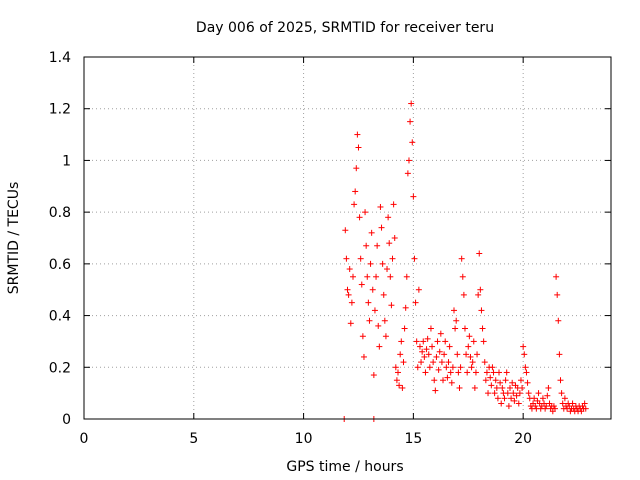  What do you see at coordinates (523, 439) in the screenshot?
I see `x-tick-label: 20` at bounding box center [523, 439].